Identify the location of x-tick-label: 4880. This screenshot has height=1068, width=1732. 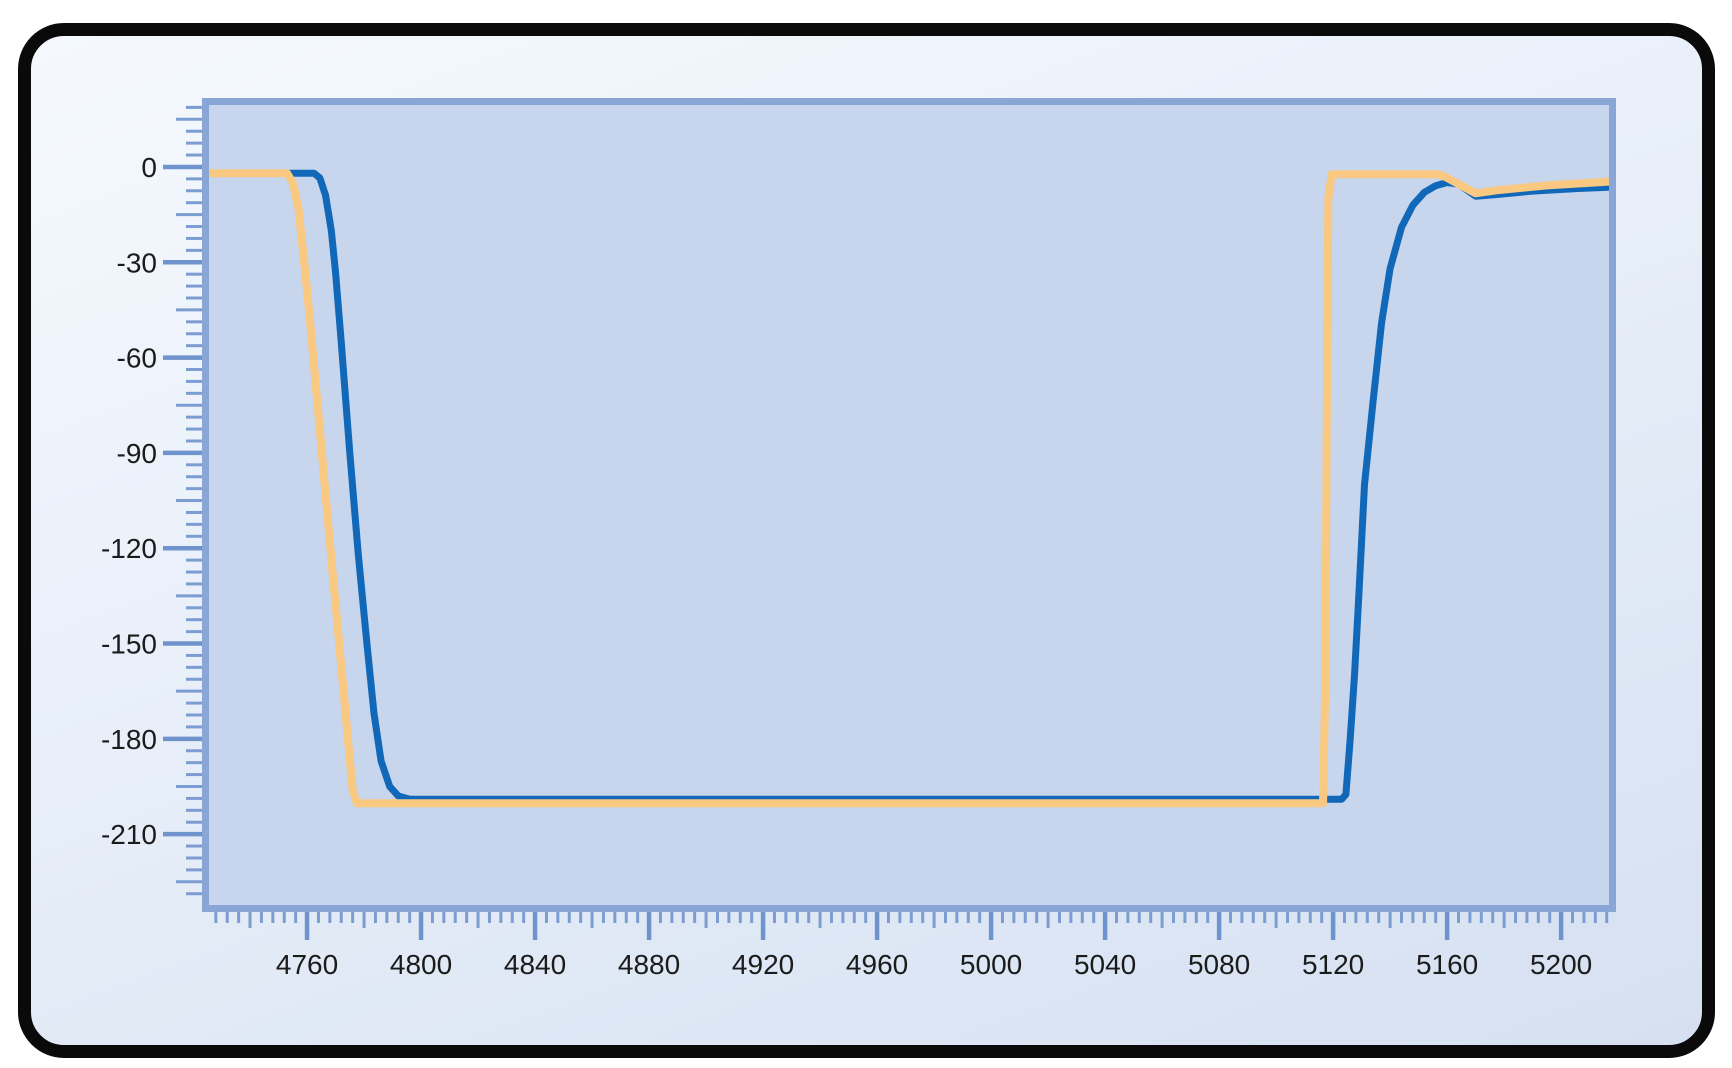
(649, 964).